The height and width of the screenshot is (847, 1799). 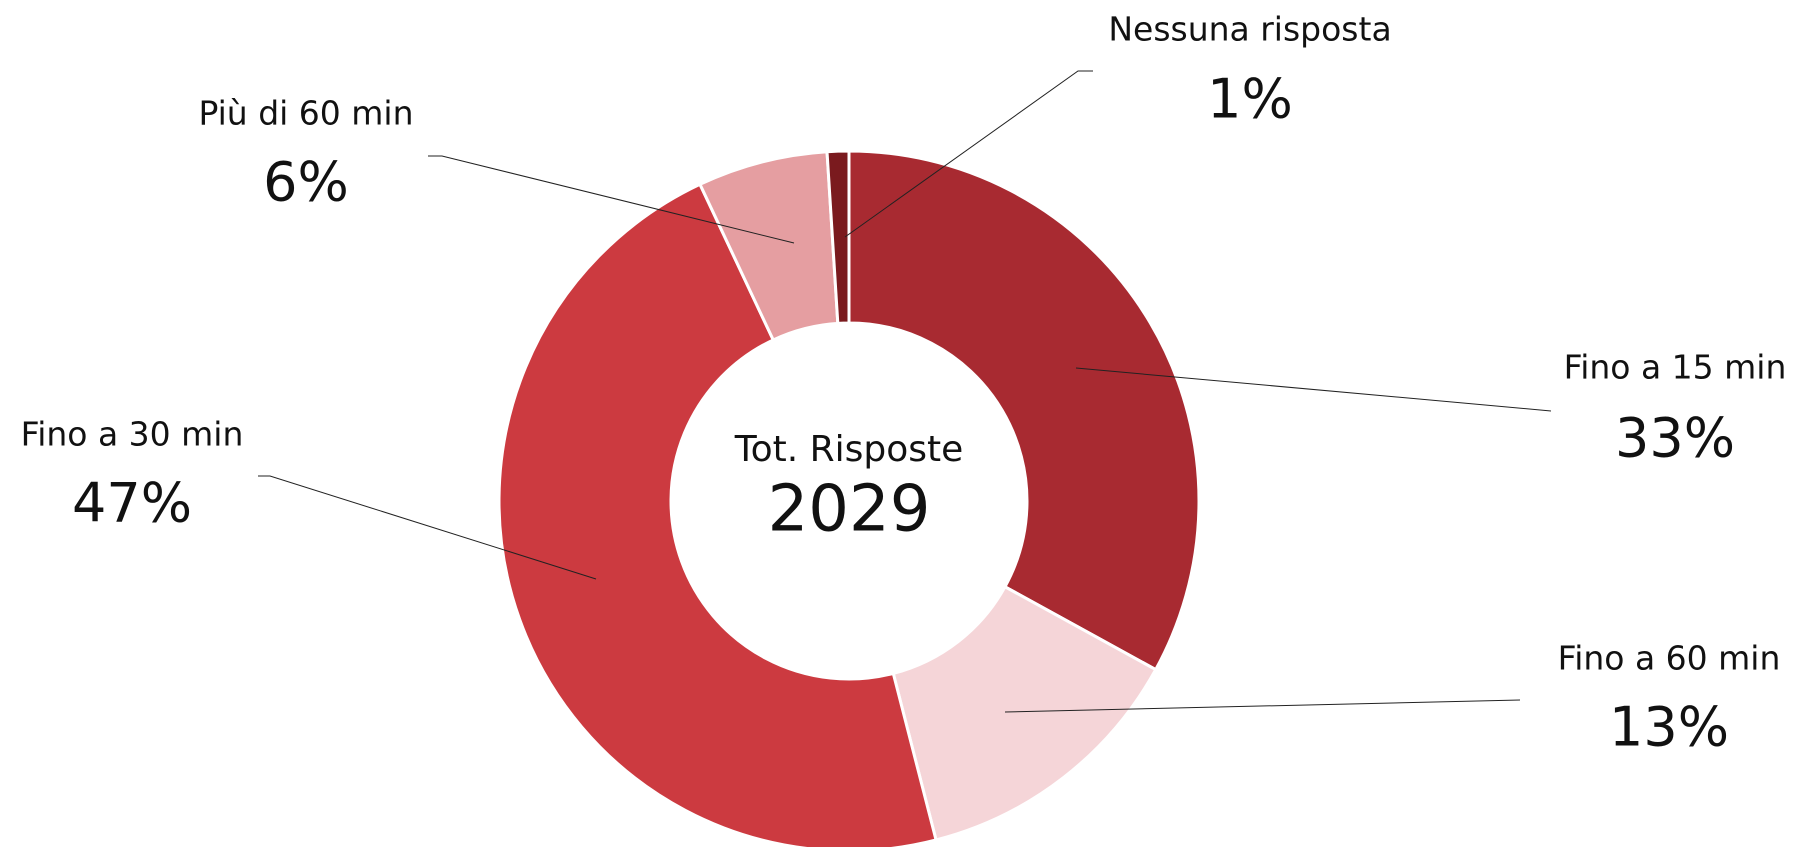 What do you see at coordinates (1675, 438) in the screenshot?
I see `slice-value-label: 33%` at bounding box center [1675, 438].